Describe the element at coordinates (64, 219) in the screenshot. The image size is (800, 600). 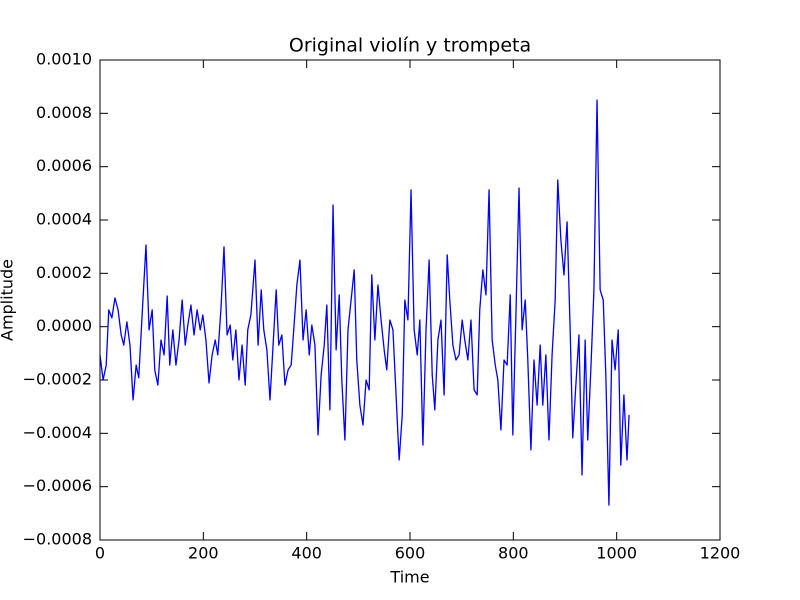
I see `y-tick-label: 0.0004` at that location.